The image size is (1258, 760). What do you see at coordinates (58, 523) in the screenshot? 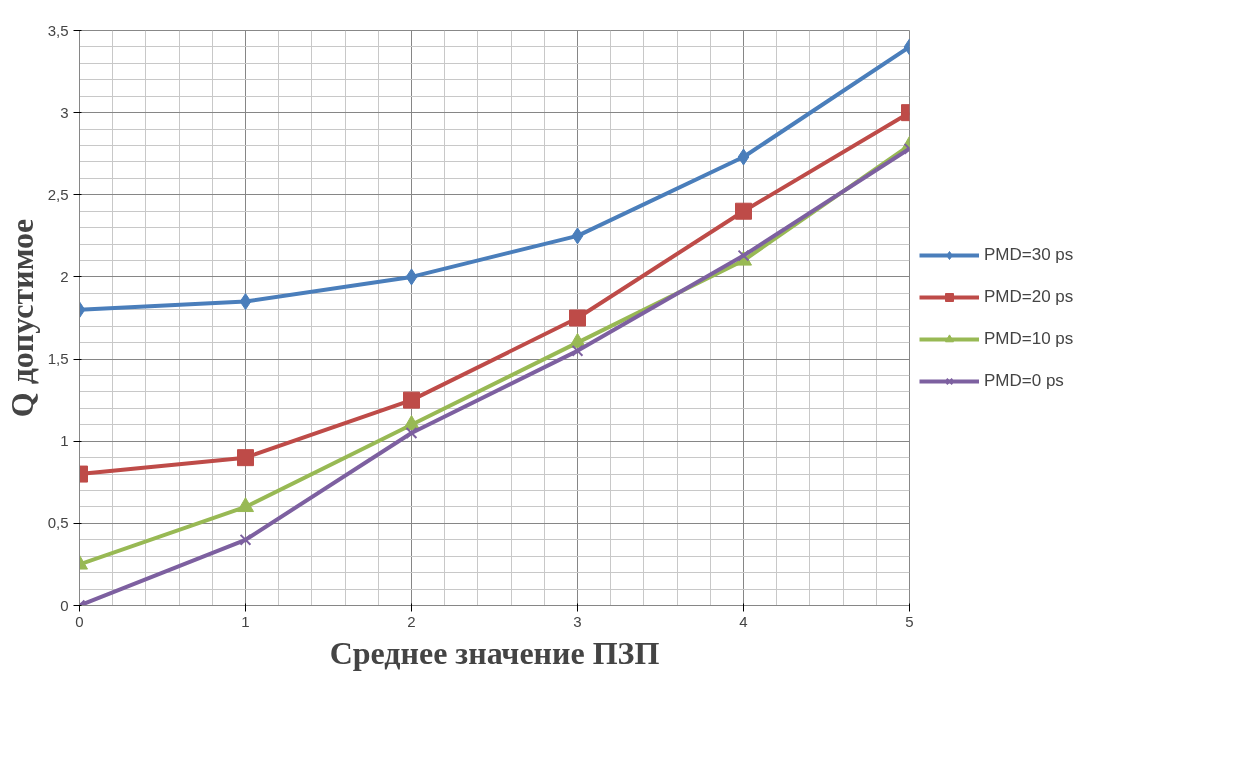
I see `y-tick-label: 0,5` at bounding box center [58, 523].